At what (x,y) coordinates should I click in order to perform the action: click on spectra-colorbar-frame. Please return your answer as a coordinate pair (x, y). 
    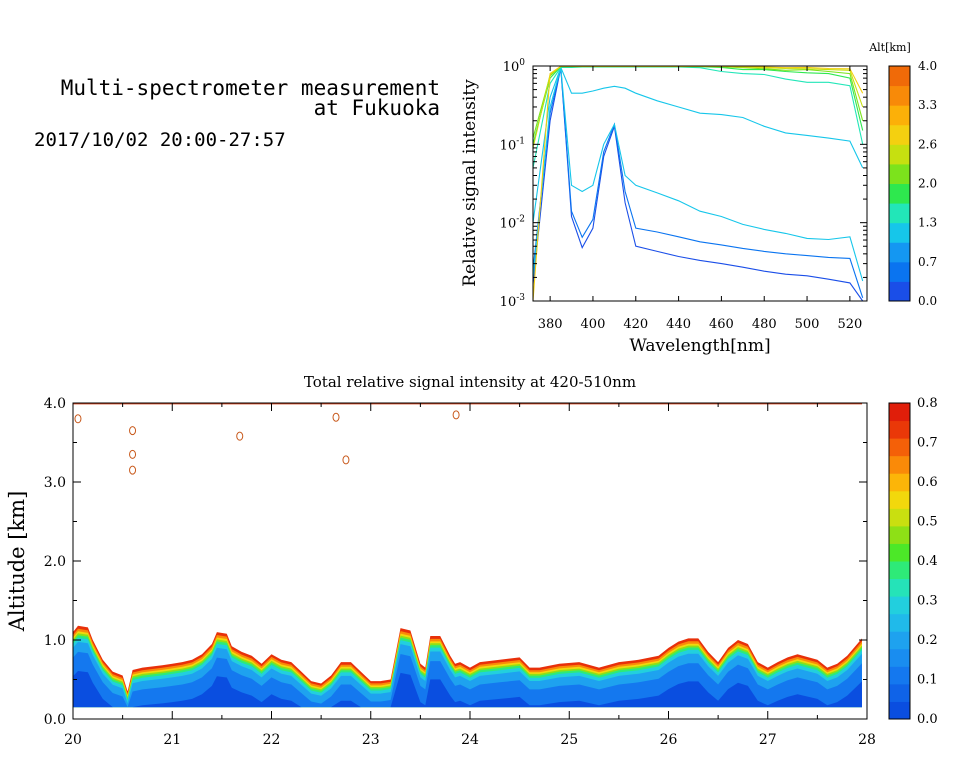
    Looking at the image, I should click on (899, 183).